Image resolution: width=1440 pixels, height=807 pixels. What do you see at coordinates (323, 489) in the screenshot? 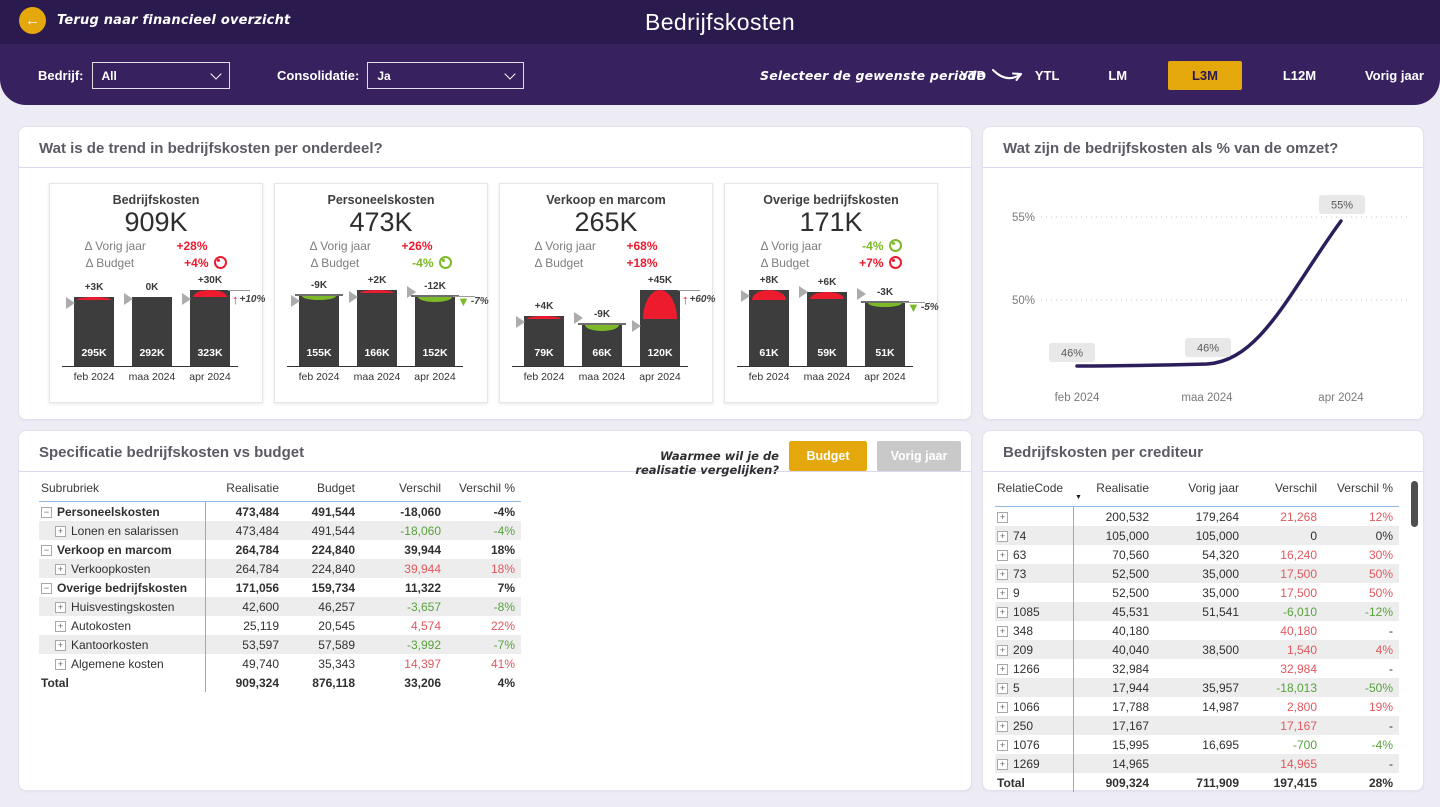
I see `column-header-budget: Budget` at bounding box center [323, 489].